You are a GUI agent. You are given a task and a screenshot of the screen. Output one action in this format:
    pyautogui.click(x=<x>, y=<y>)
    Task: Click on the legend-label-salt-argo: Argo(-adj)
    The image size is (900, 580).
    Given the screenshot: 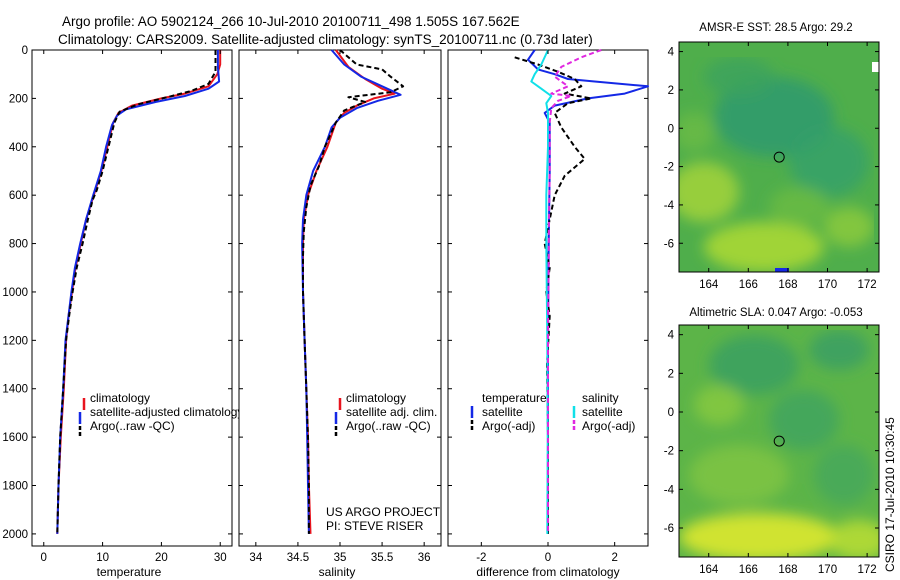 What is the action you would take?
    pyautogui.click(x=608, y=426)
    